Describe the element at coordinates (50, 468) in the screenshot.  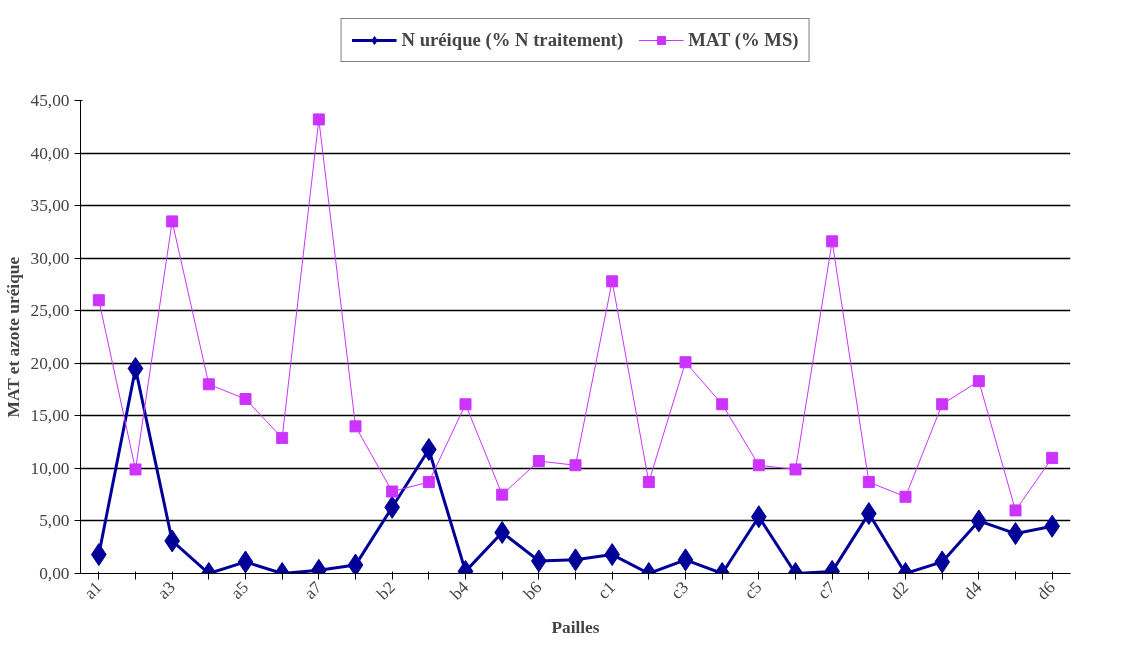
I see `y-tick-label: 10,00` at that location.